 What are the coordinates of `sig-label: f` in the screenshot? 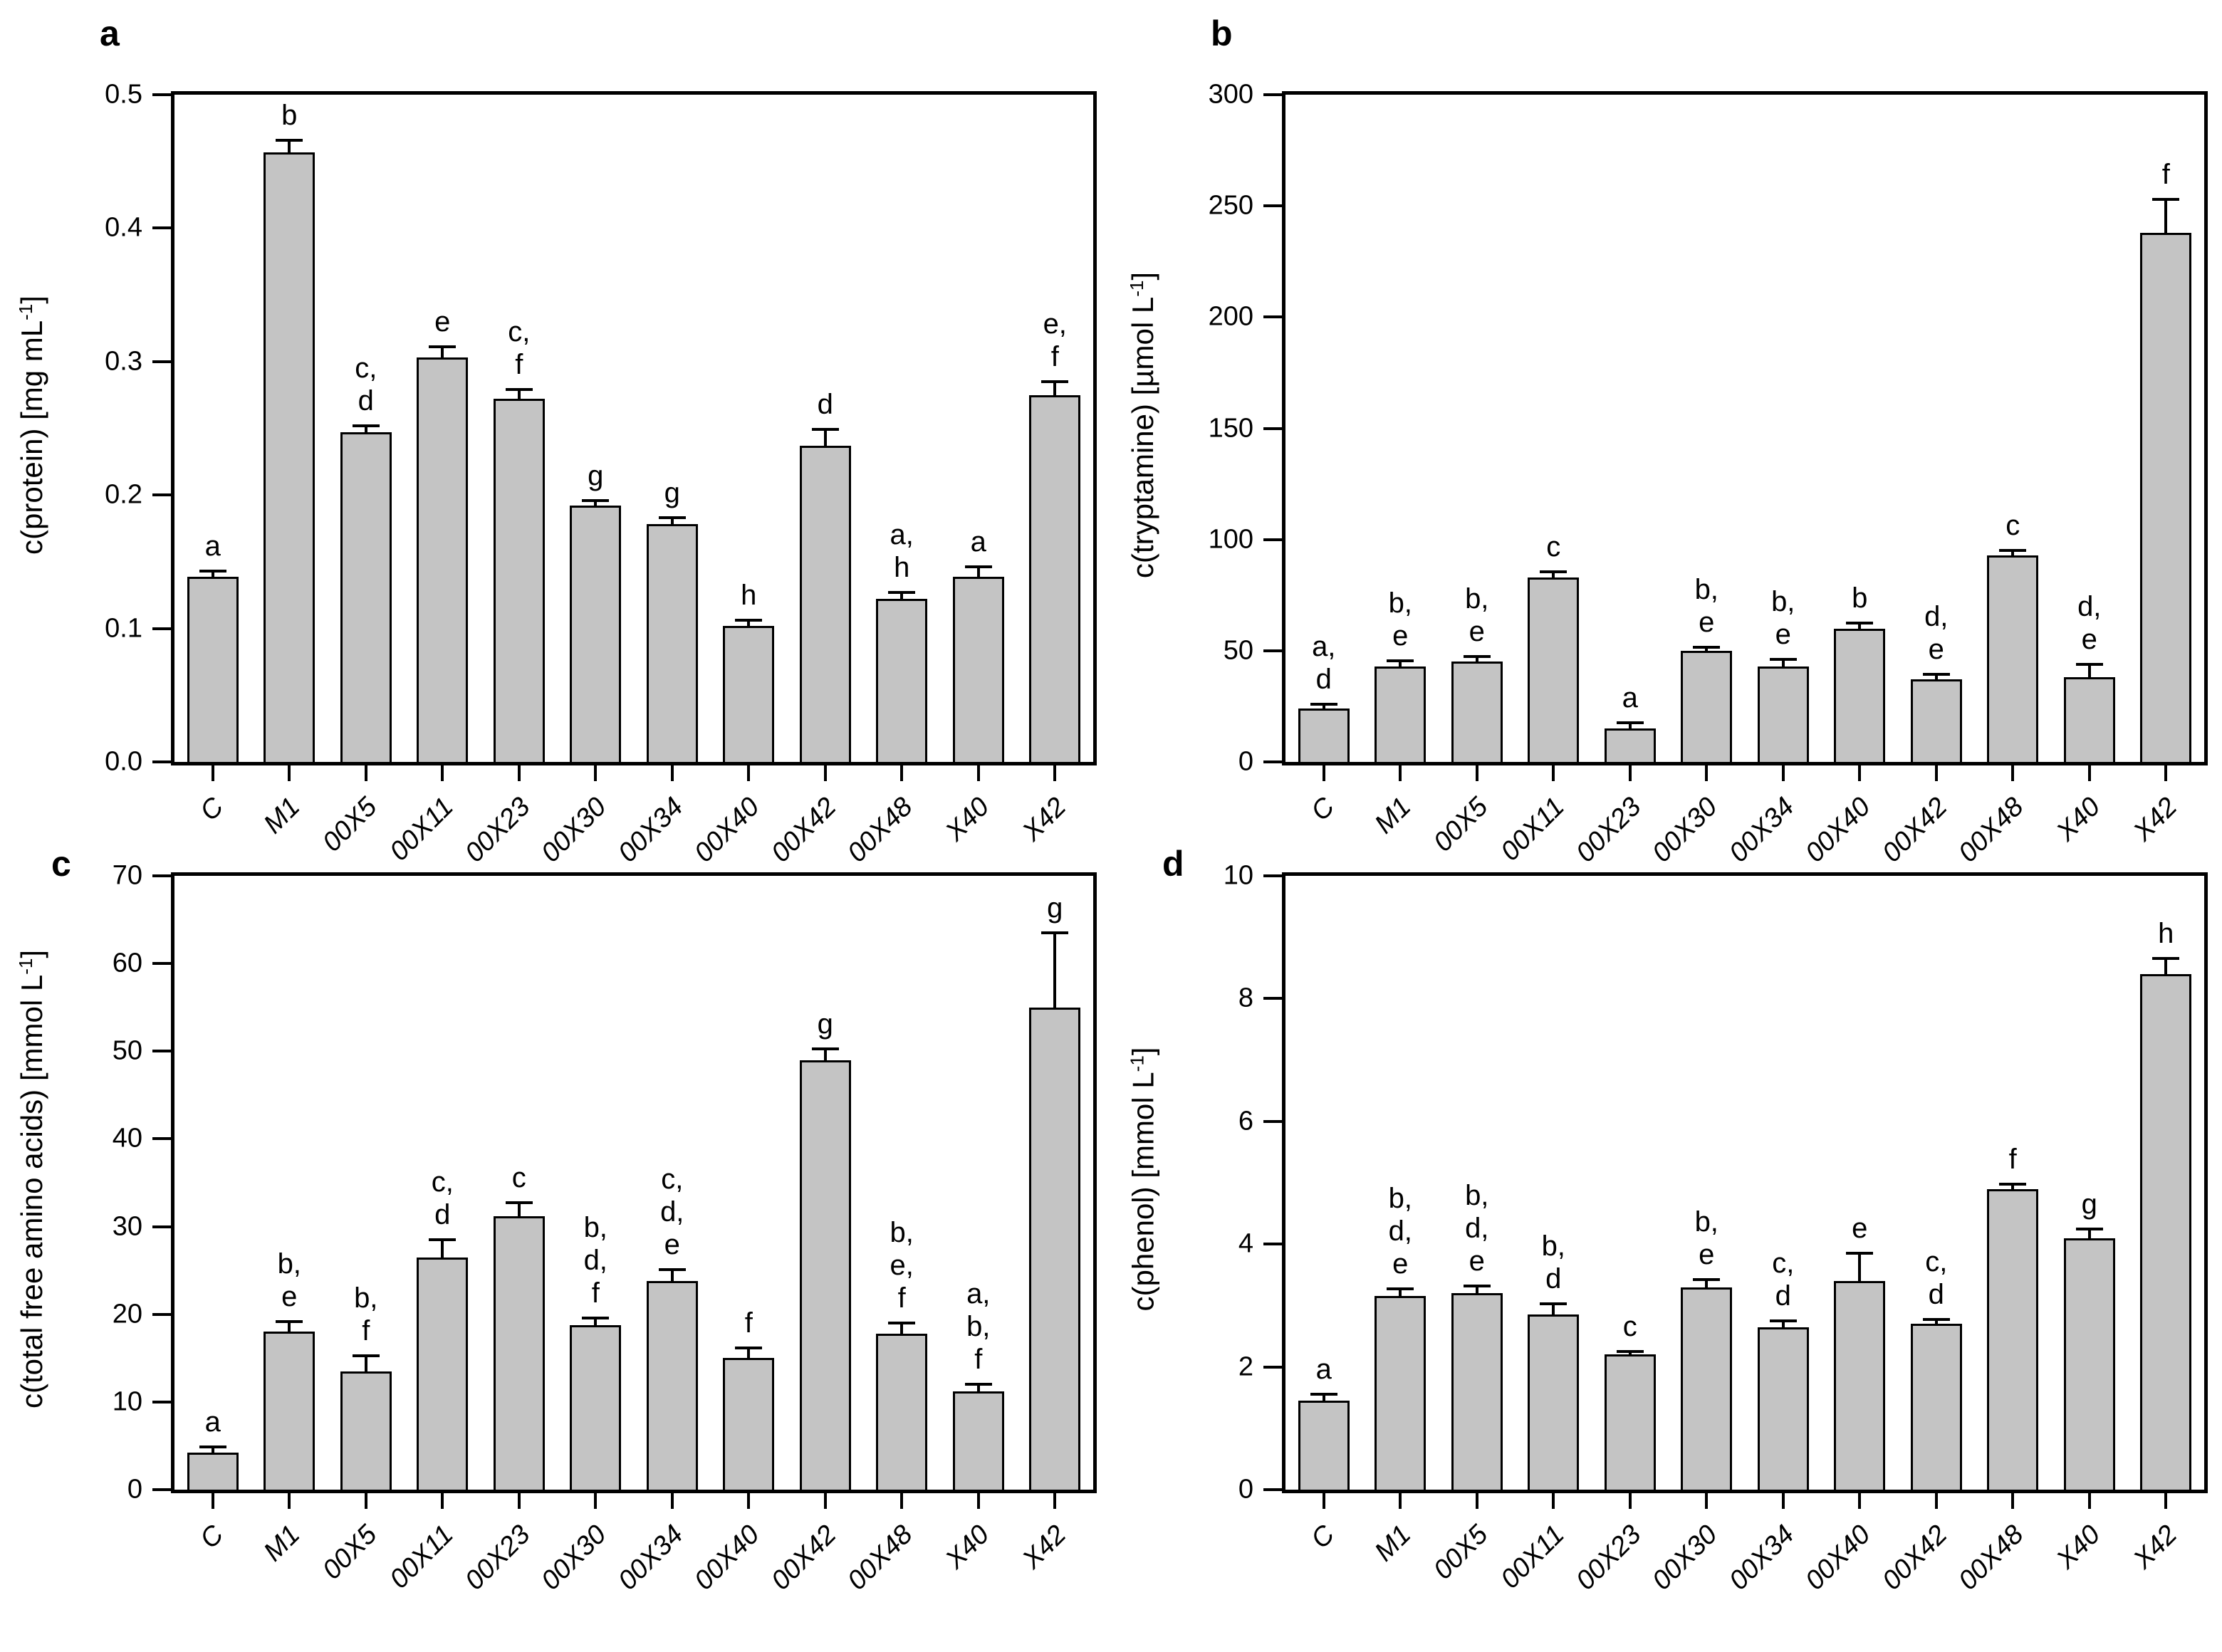 It's located at (2166, 175).